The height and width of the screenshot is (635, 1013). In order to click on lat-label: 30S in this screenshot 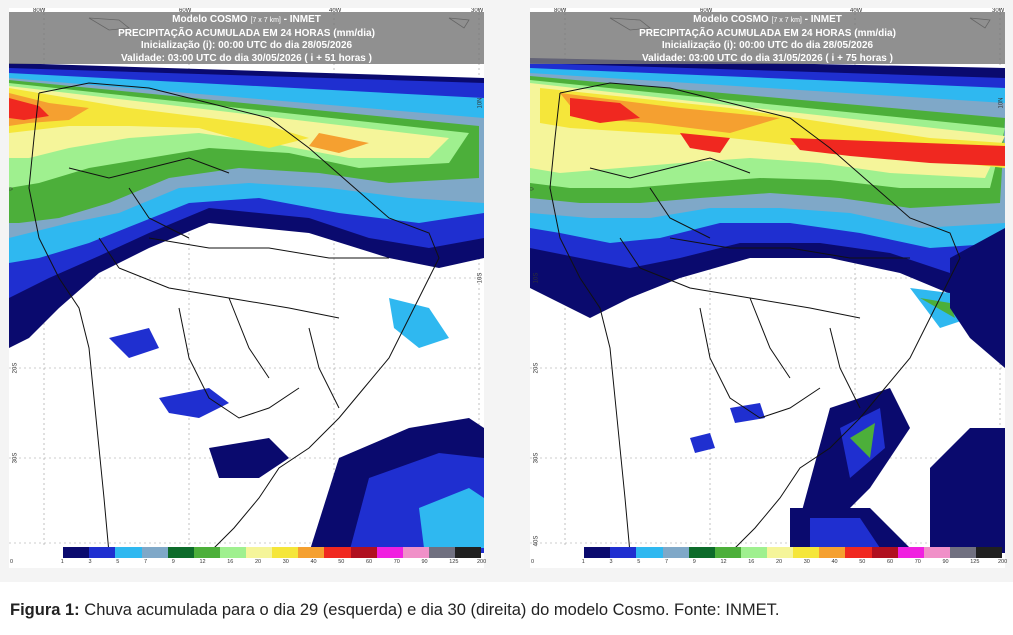, I will do `click(15, 458)`.